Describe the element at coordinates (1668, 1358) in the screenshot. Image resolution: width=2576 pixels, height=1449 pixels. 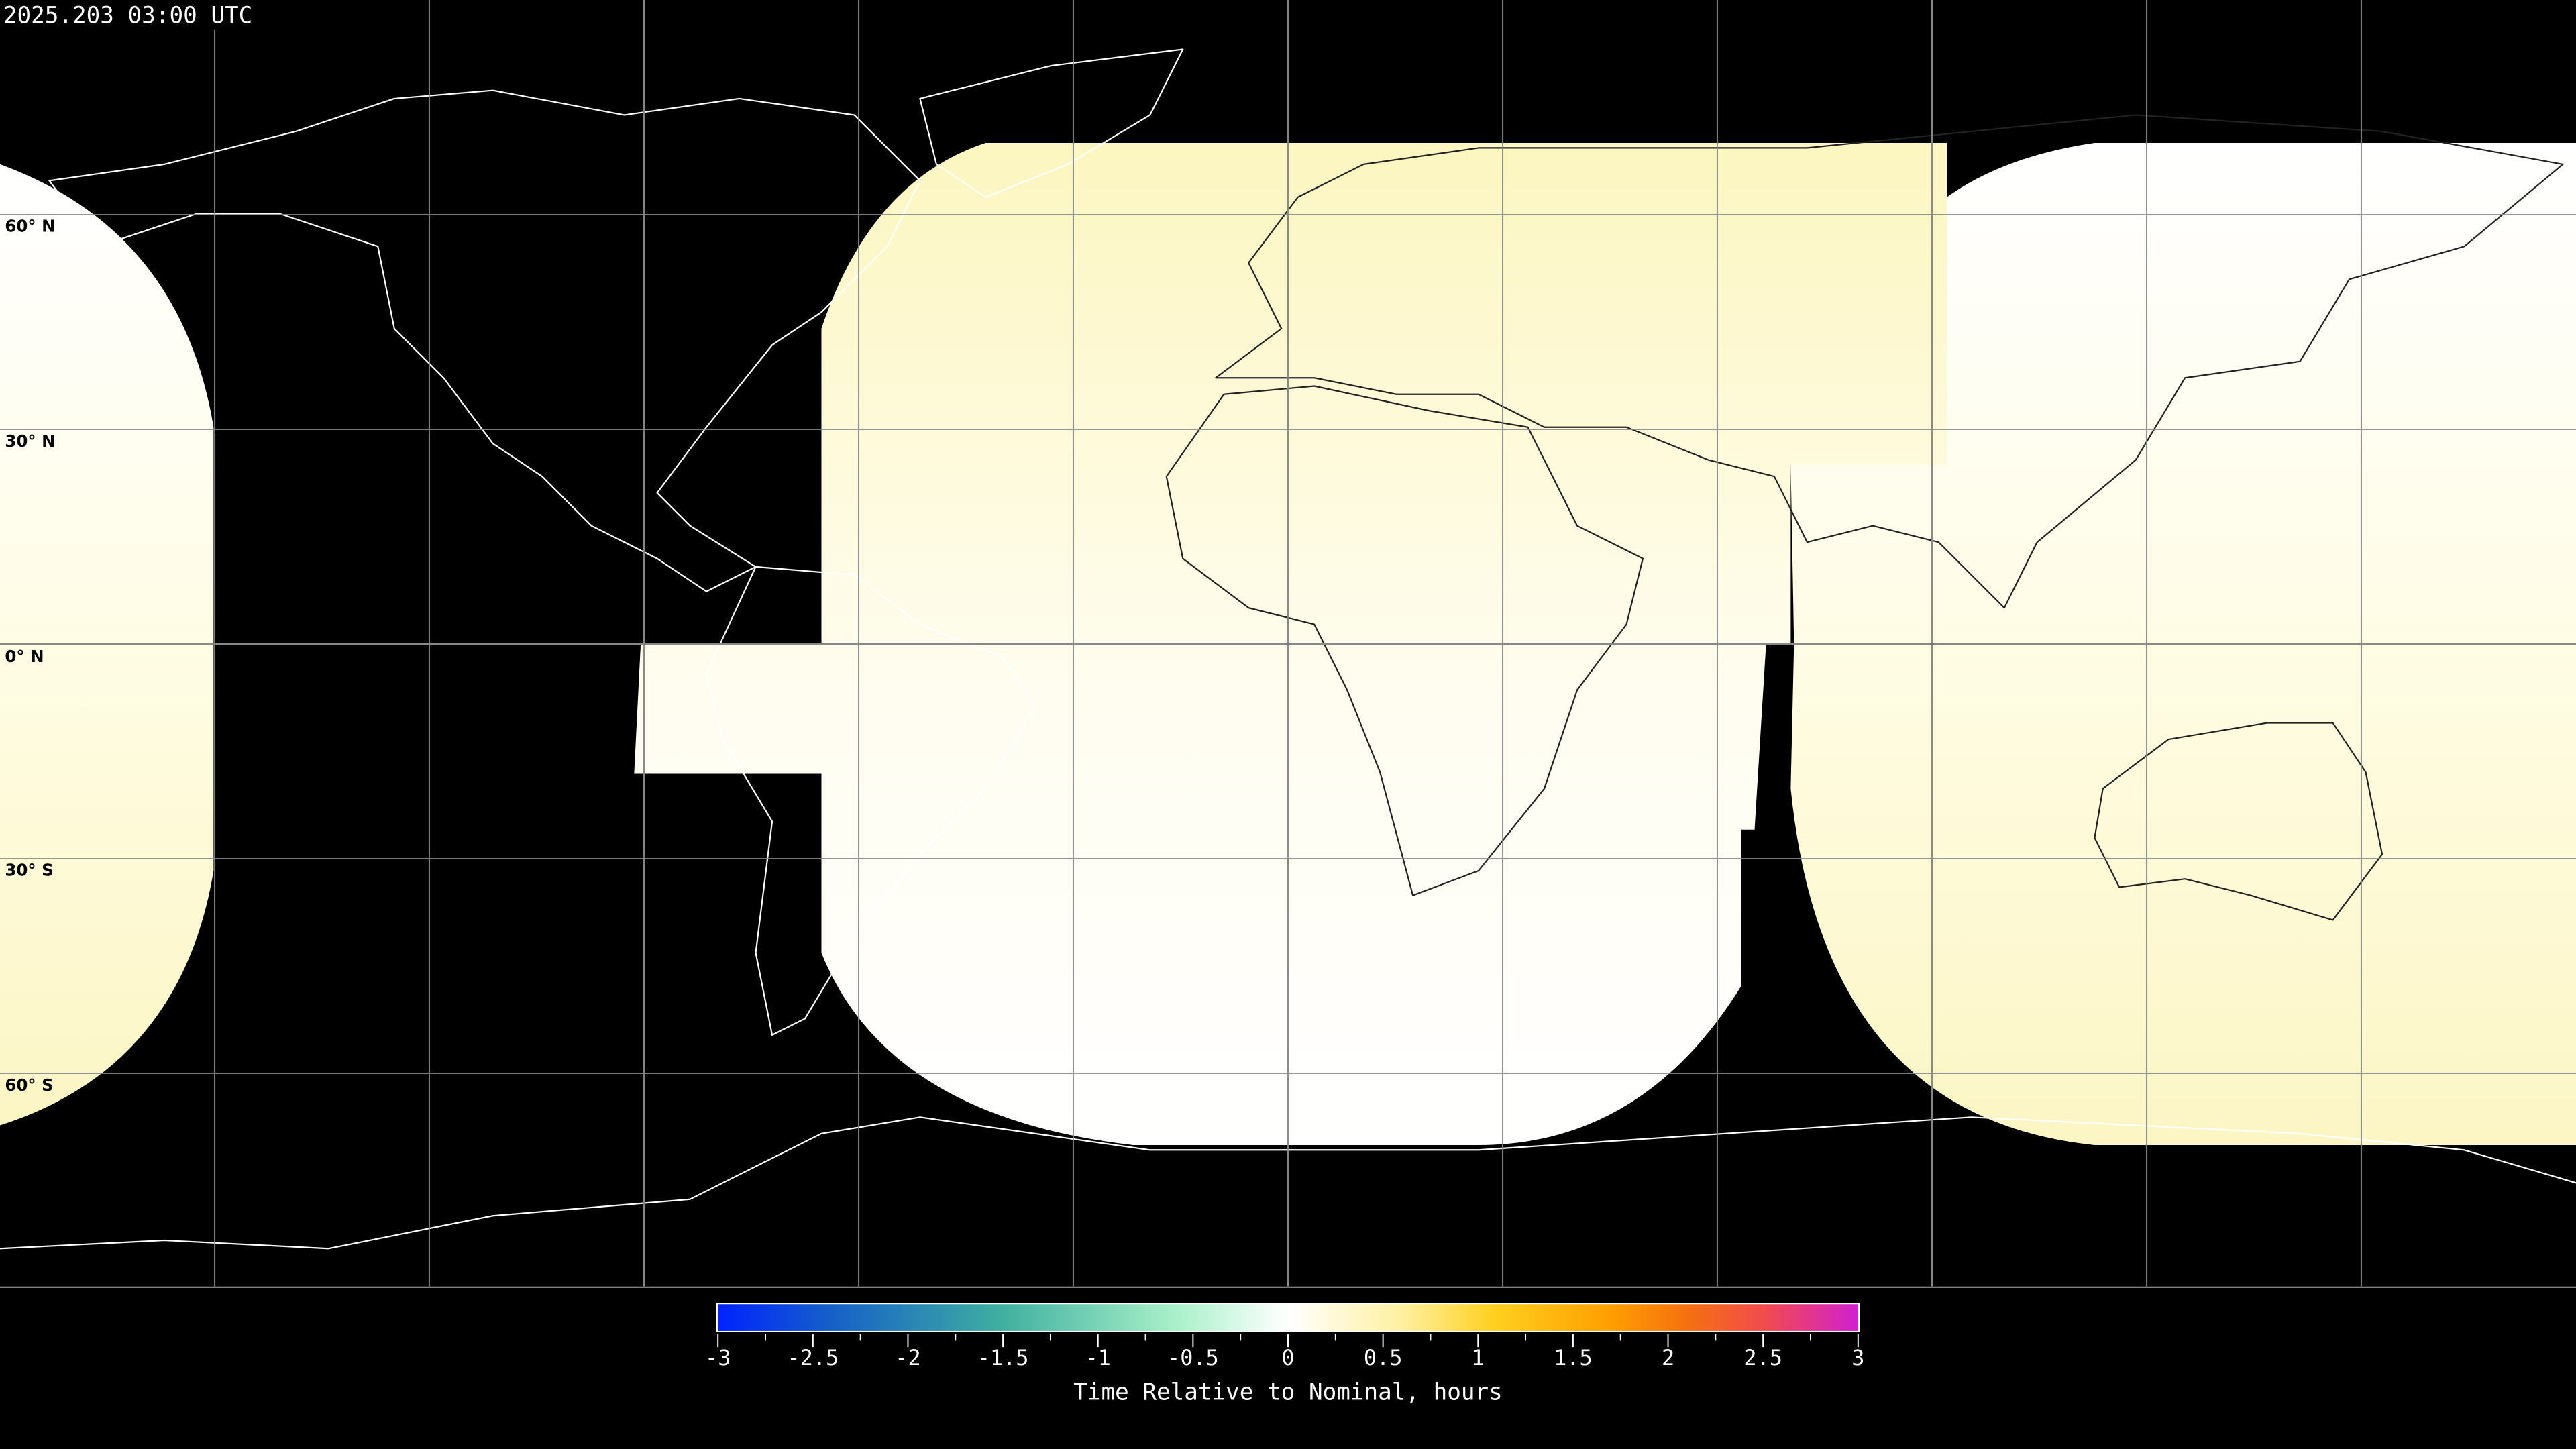
I see `colorbar-tick-label: 2` at that location.